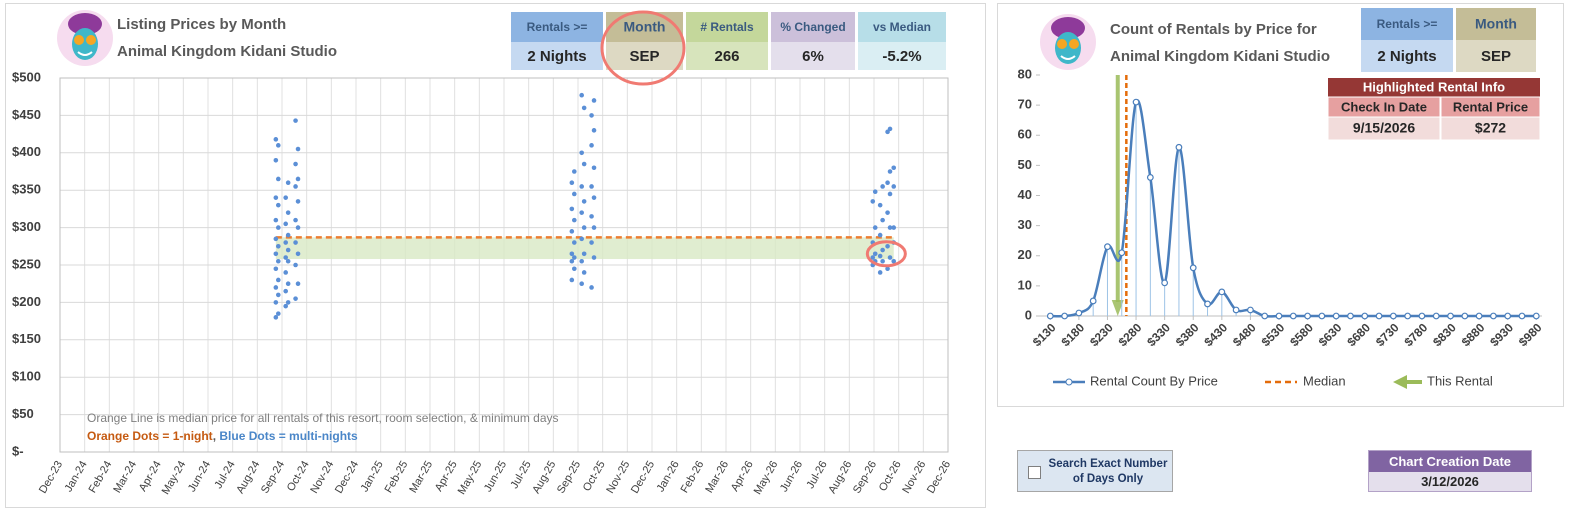 The image size is (1595, 519). Describe the element at coordinates (1154, 380) in the screenshot. I see `legend-label: Rental Count By Price` at that location.